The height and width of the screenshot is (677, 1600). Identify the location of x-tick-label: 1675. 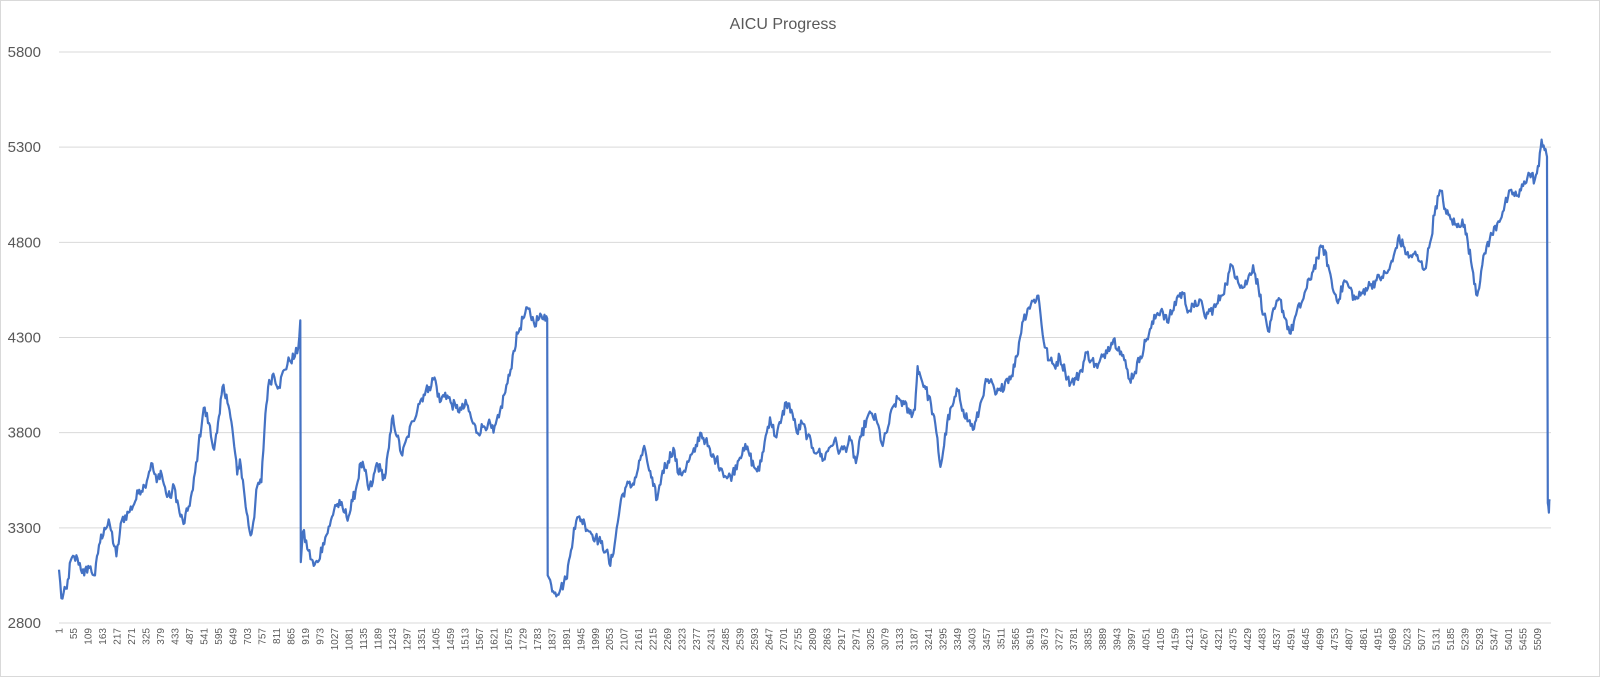
(509, 639).